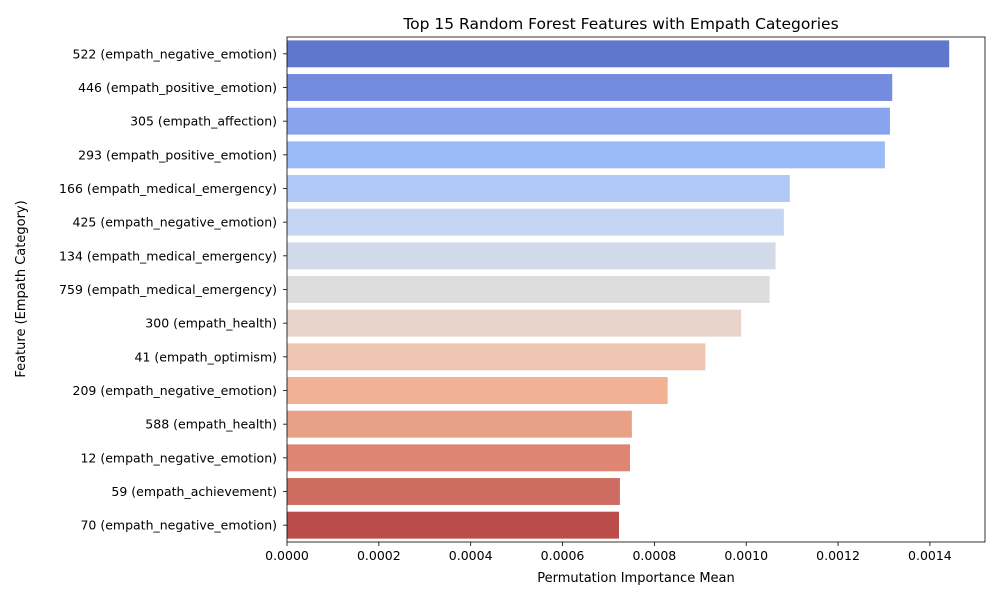  I want to click on x-tick-label: 0.0008, so click(654, 555).